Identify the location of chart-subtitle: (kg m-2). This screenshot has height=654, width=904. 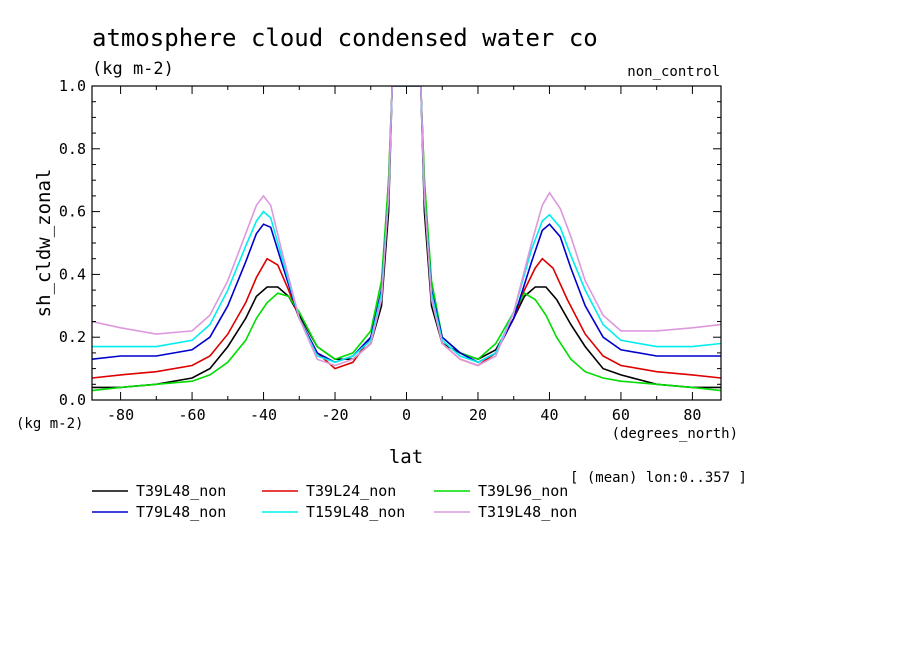
(133, 69).